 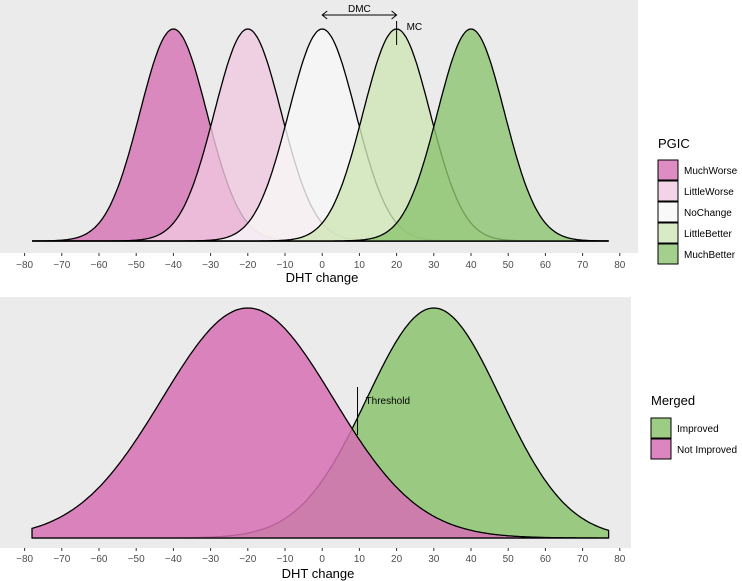 What do you see at coordinates (415, 27) in the screenshot?
I see `mc-label: MC` at bounding box center [415, 27].